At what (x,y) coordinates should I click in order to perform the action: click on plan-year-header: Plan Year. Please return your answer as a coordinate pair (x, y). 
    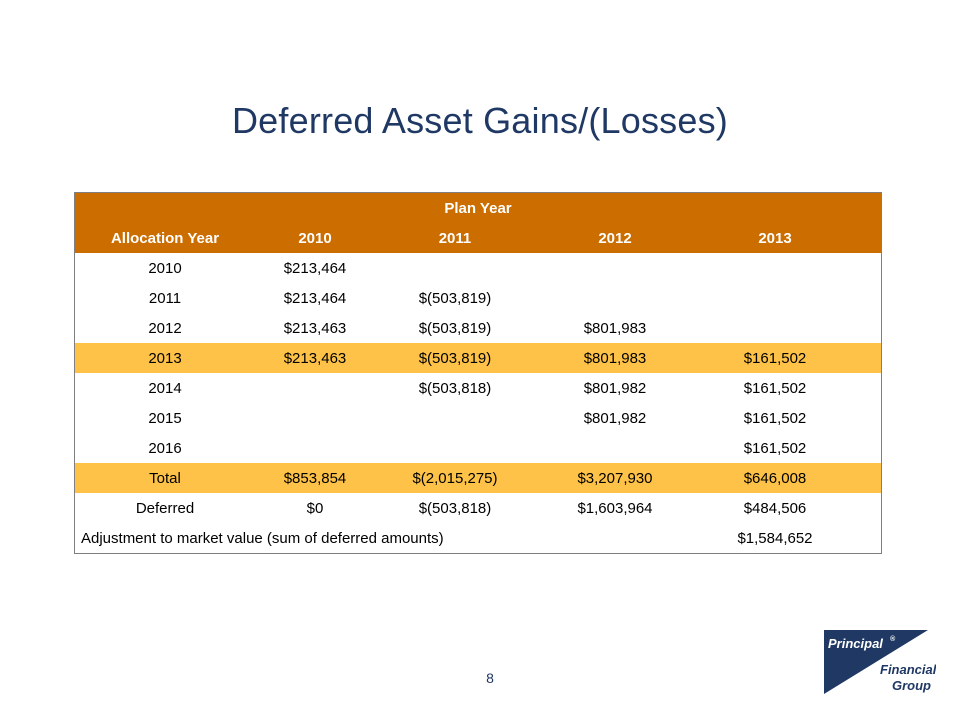
    Looking at the image, I should click on (478, 208).